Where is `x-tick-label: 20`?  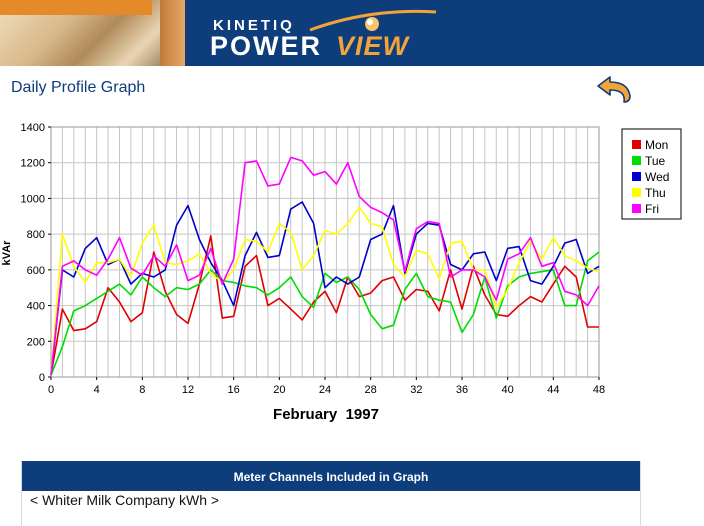 x-tick-label: 20 is located at coordinates (279, 390).